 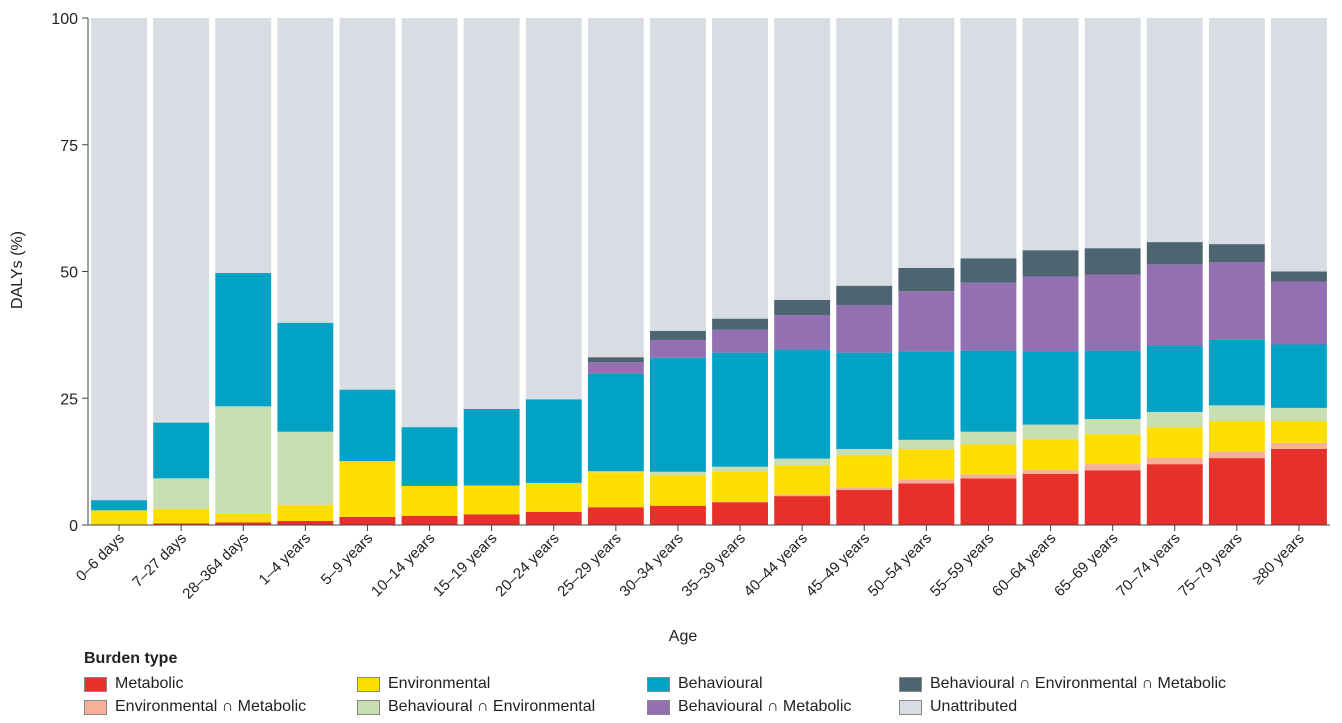 What do you see at coordinates (347, 559) in the screenshot?
I see `x-tick-label: 5–9 years` at bounding box center [347, 559].